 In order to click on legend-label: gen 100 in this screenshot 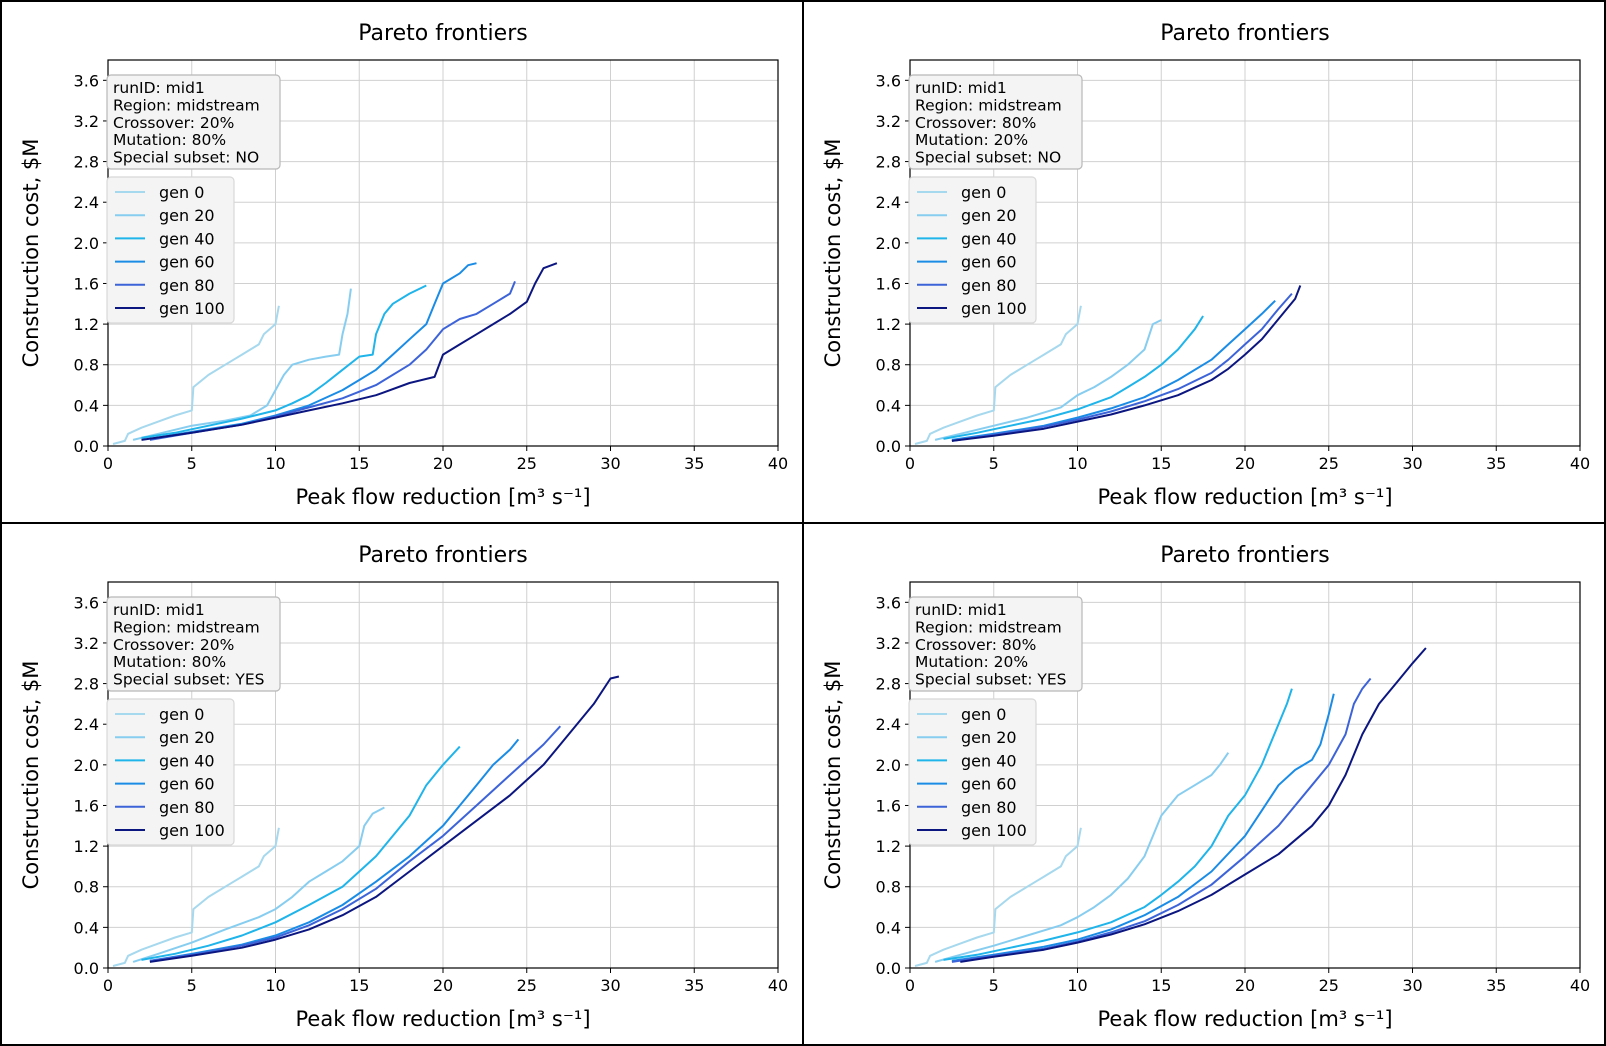, I will do `click(994, 308)`.